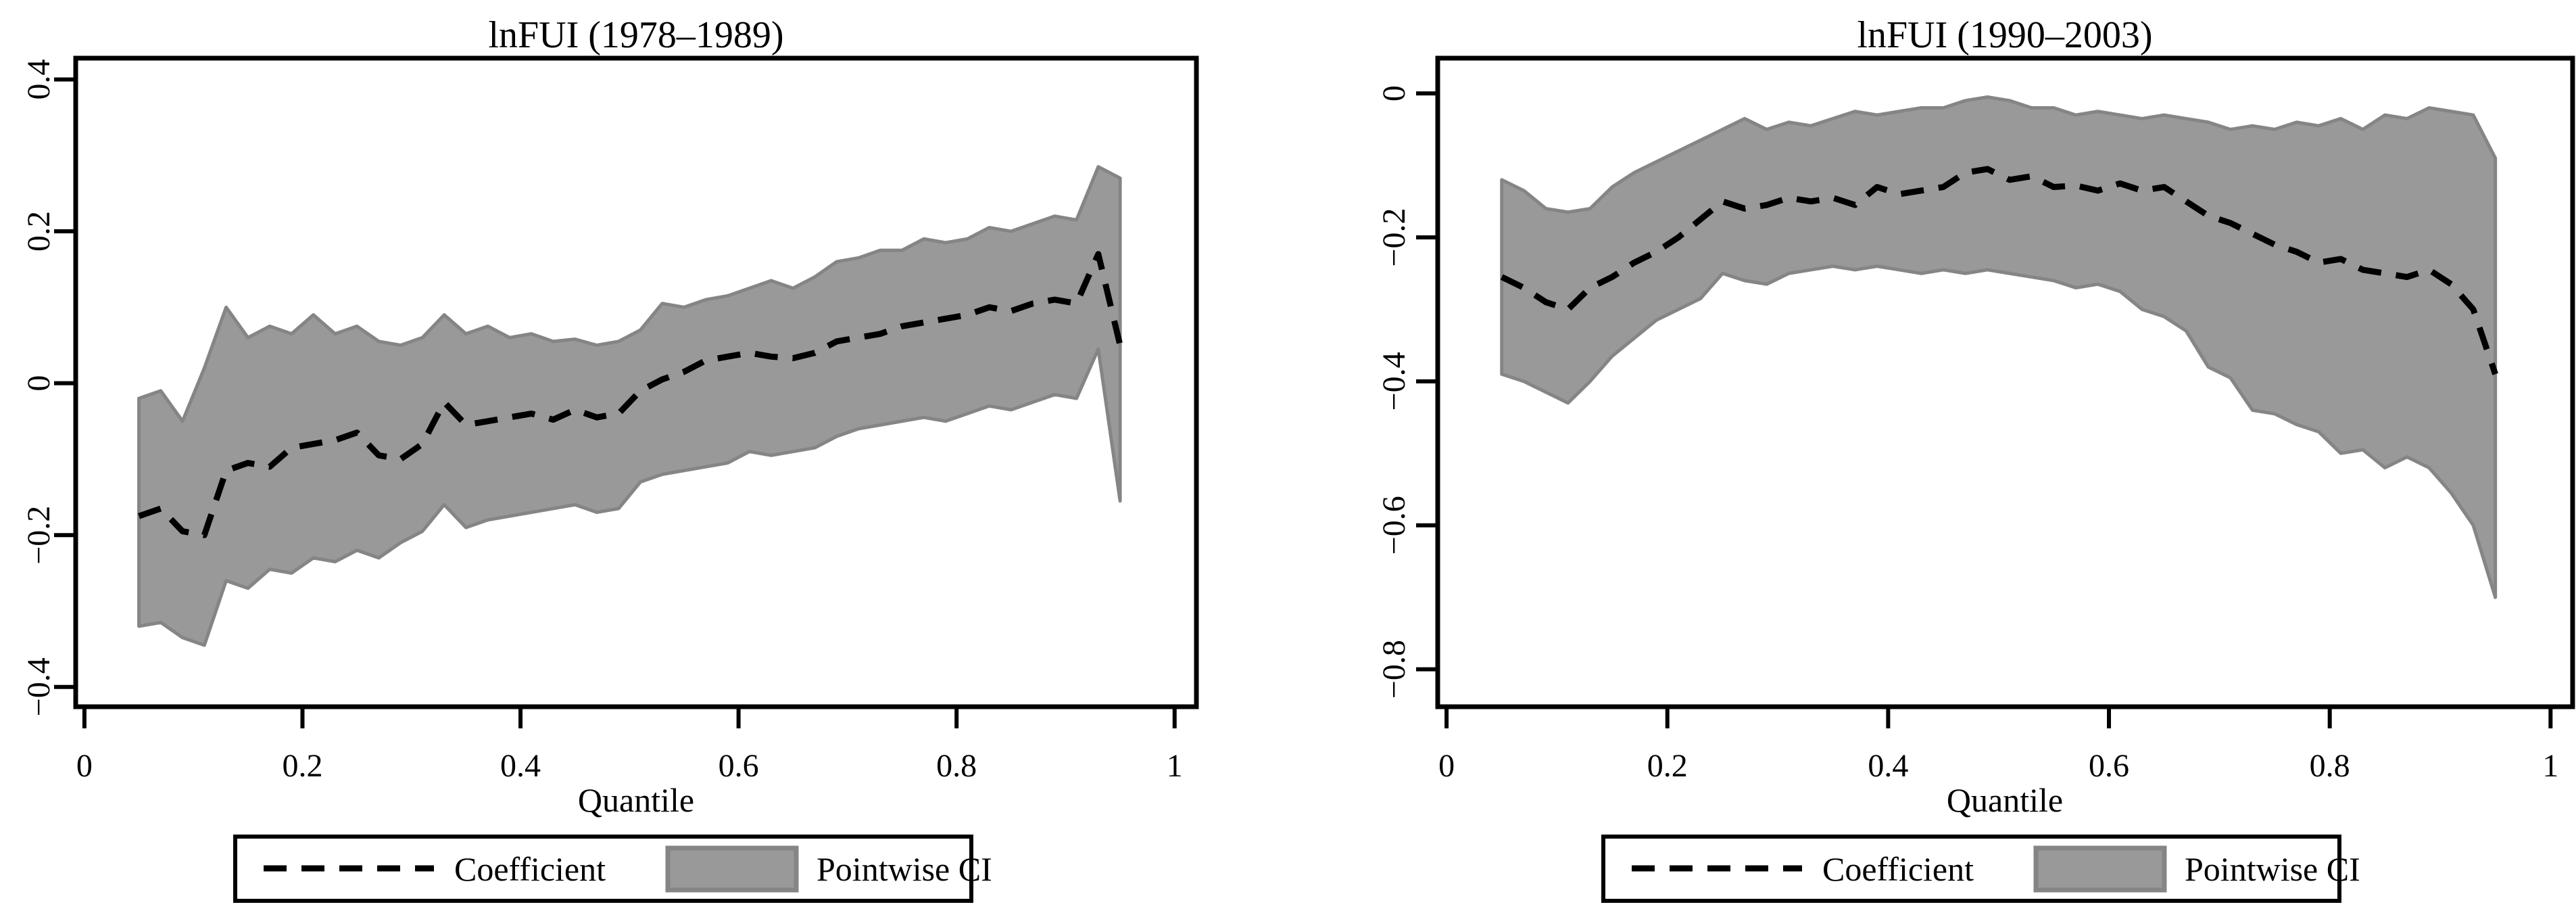 This screenshot has height=913, width=2576. What do you see at coordinates (1394, 525) in the screenshot?
I see `y-tick-label: −0.6` at bounding box center [1394, 525].